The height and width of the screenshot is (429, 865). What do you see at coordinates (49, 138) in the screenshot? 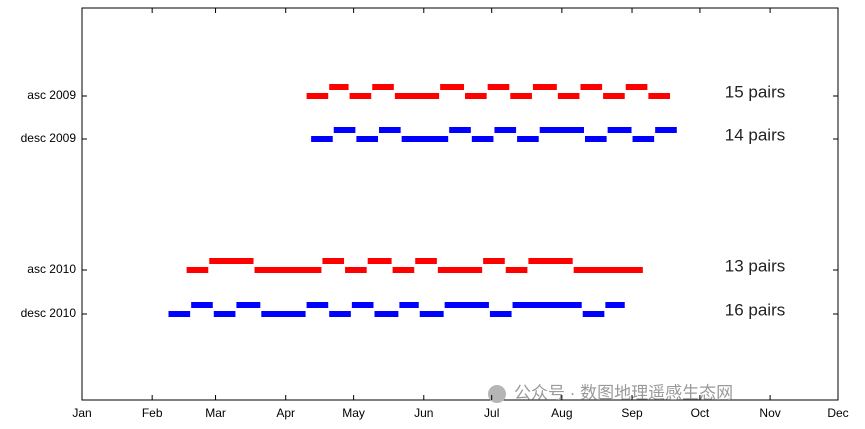
I see `y-tick-label: desc 2009` at bounding box center [49, 138].